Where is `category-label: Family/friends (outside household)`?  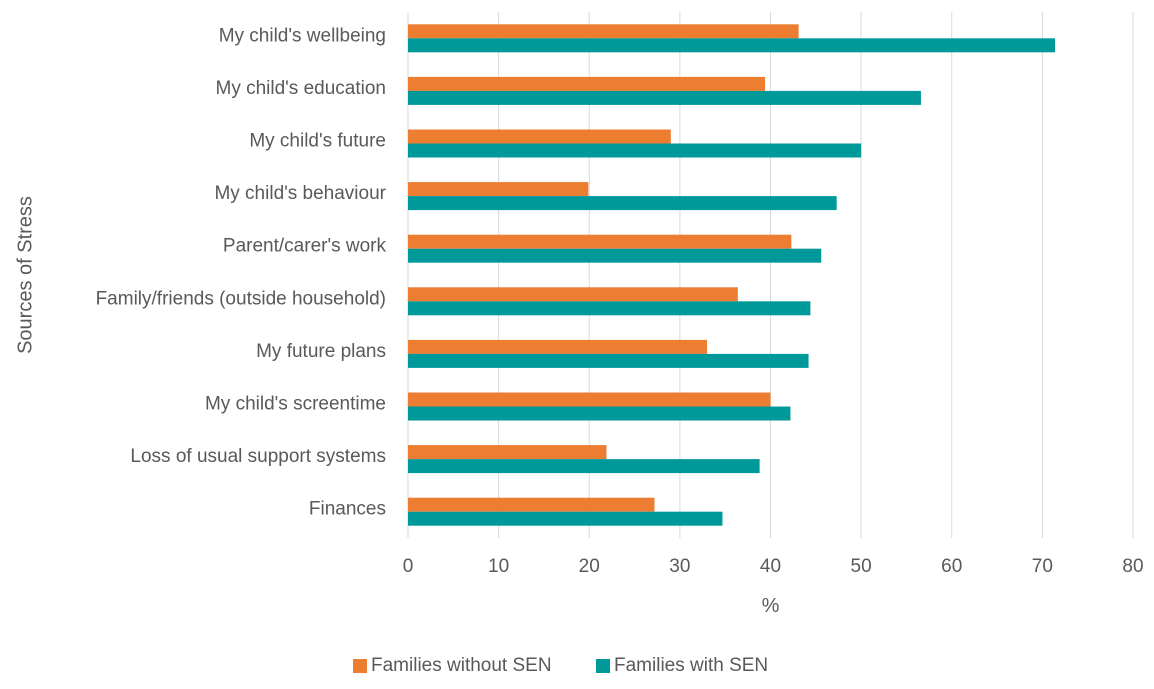
category-label: Family/friends (outside household) is located at coordinates (241, 298).